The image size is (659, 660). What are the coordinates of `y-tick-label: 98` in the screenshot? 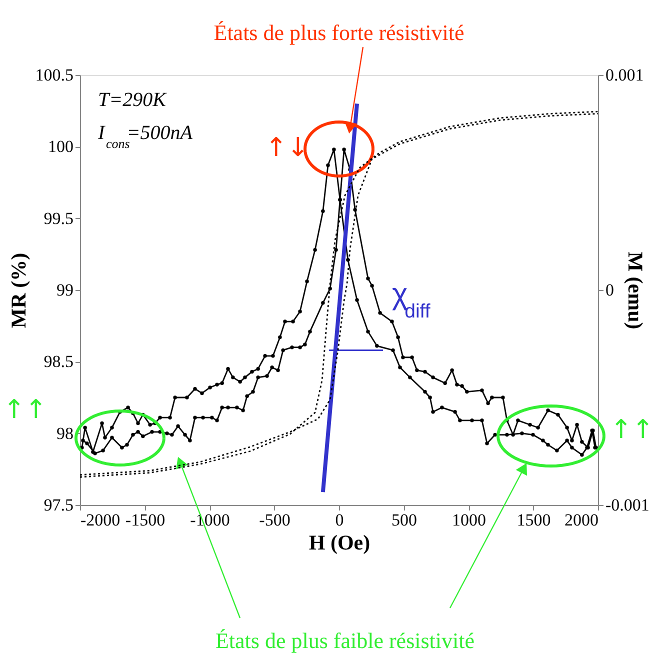 It's located at (65, 433).